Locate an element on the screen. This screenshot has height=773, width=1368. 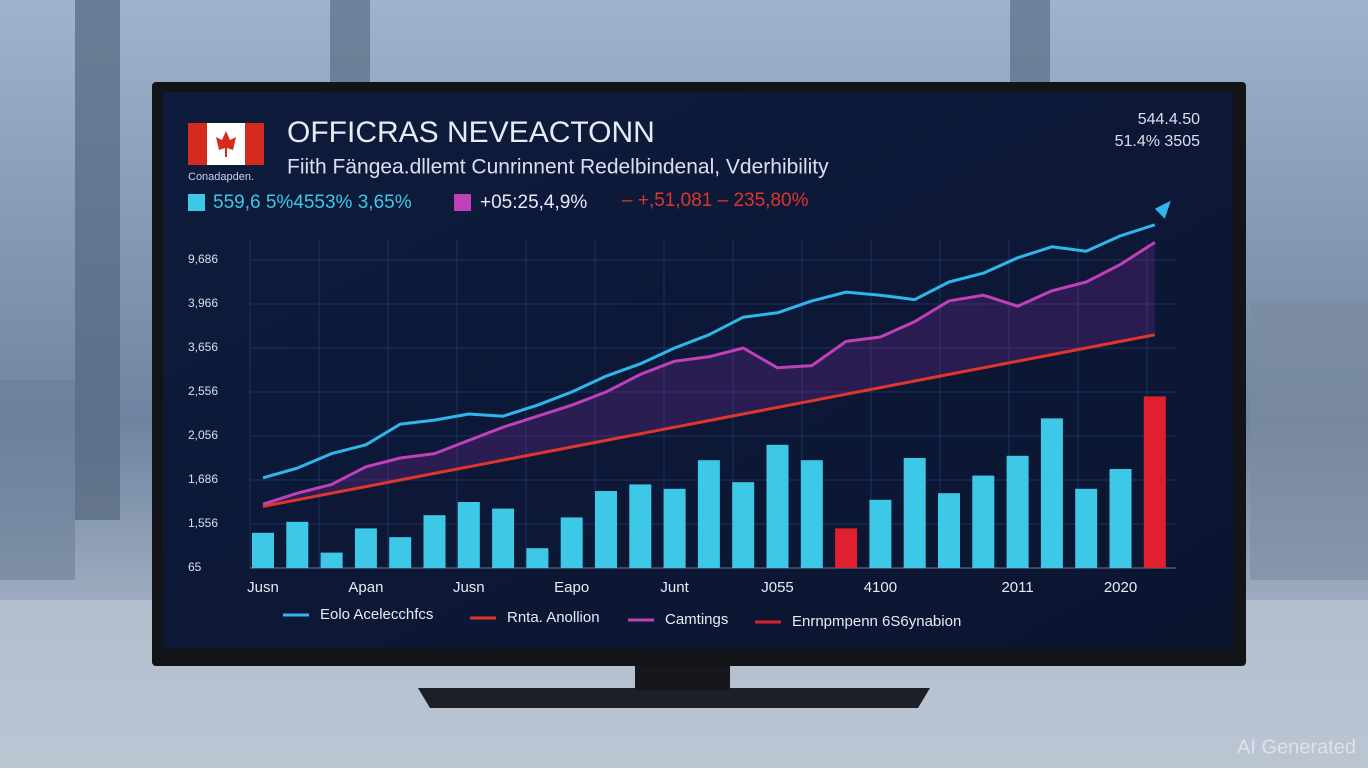
x-tick-label: 2020 is located at coordinates (1120, 587).